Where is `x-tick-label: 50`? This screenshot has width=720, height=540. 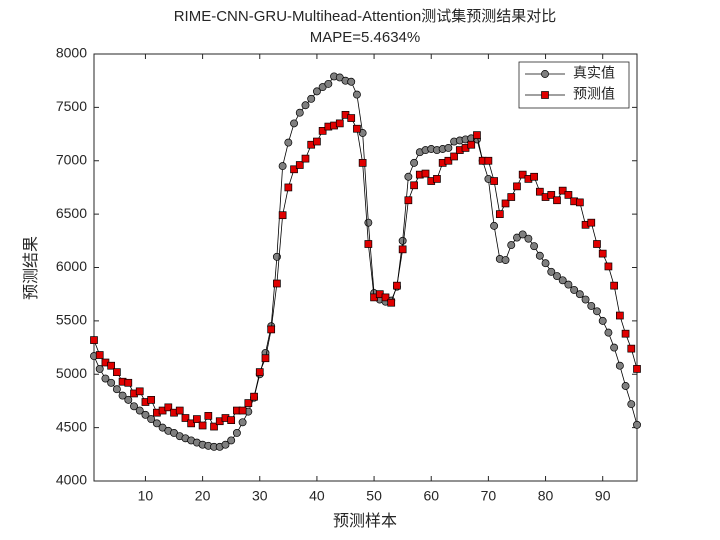
x-tick-label: 50 is located at coordinates (374, 496).